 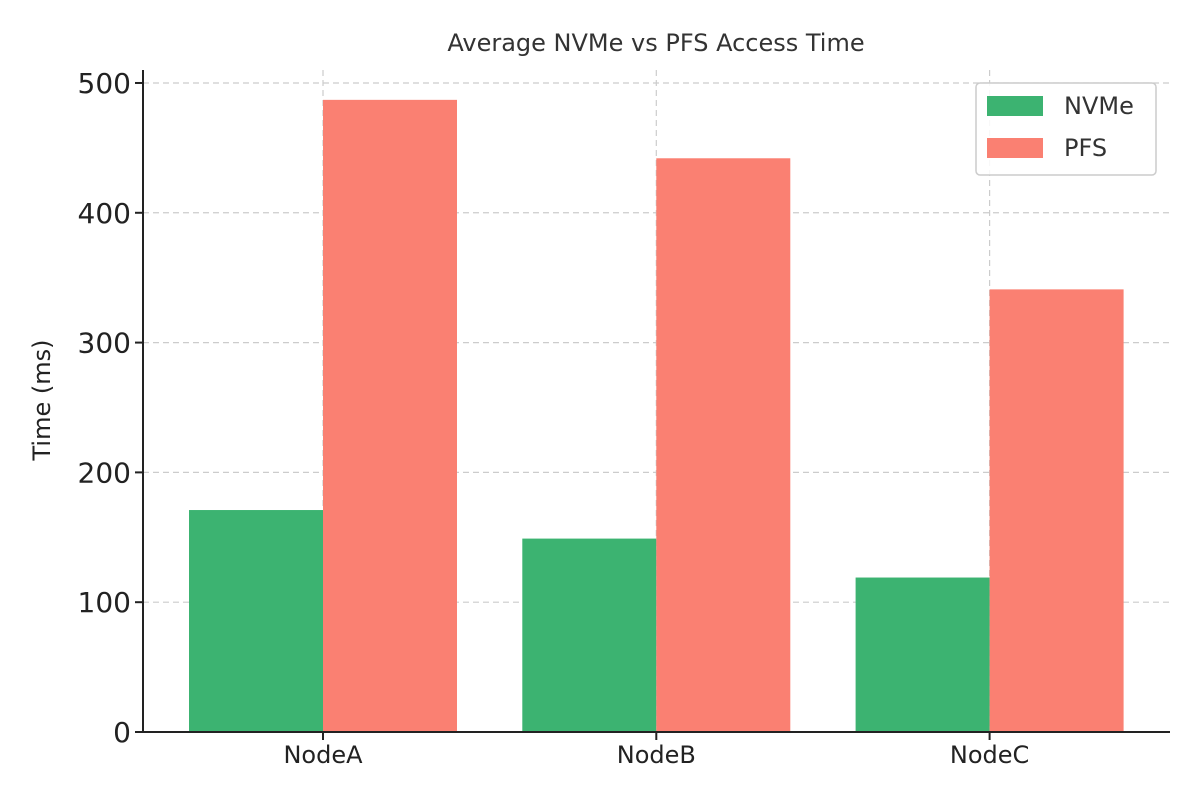 I want to click on legend: NVMe PFS, so click(x=1066, y=129).